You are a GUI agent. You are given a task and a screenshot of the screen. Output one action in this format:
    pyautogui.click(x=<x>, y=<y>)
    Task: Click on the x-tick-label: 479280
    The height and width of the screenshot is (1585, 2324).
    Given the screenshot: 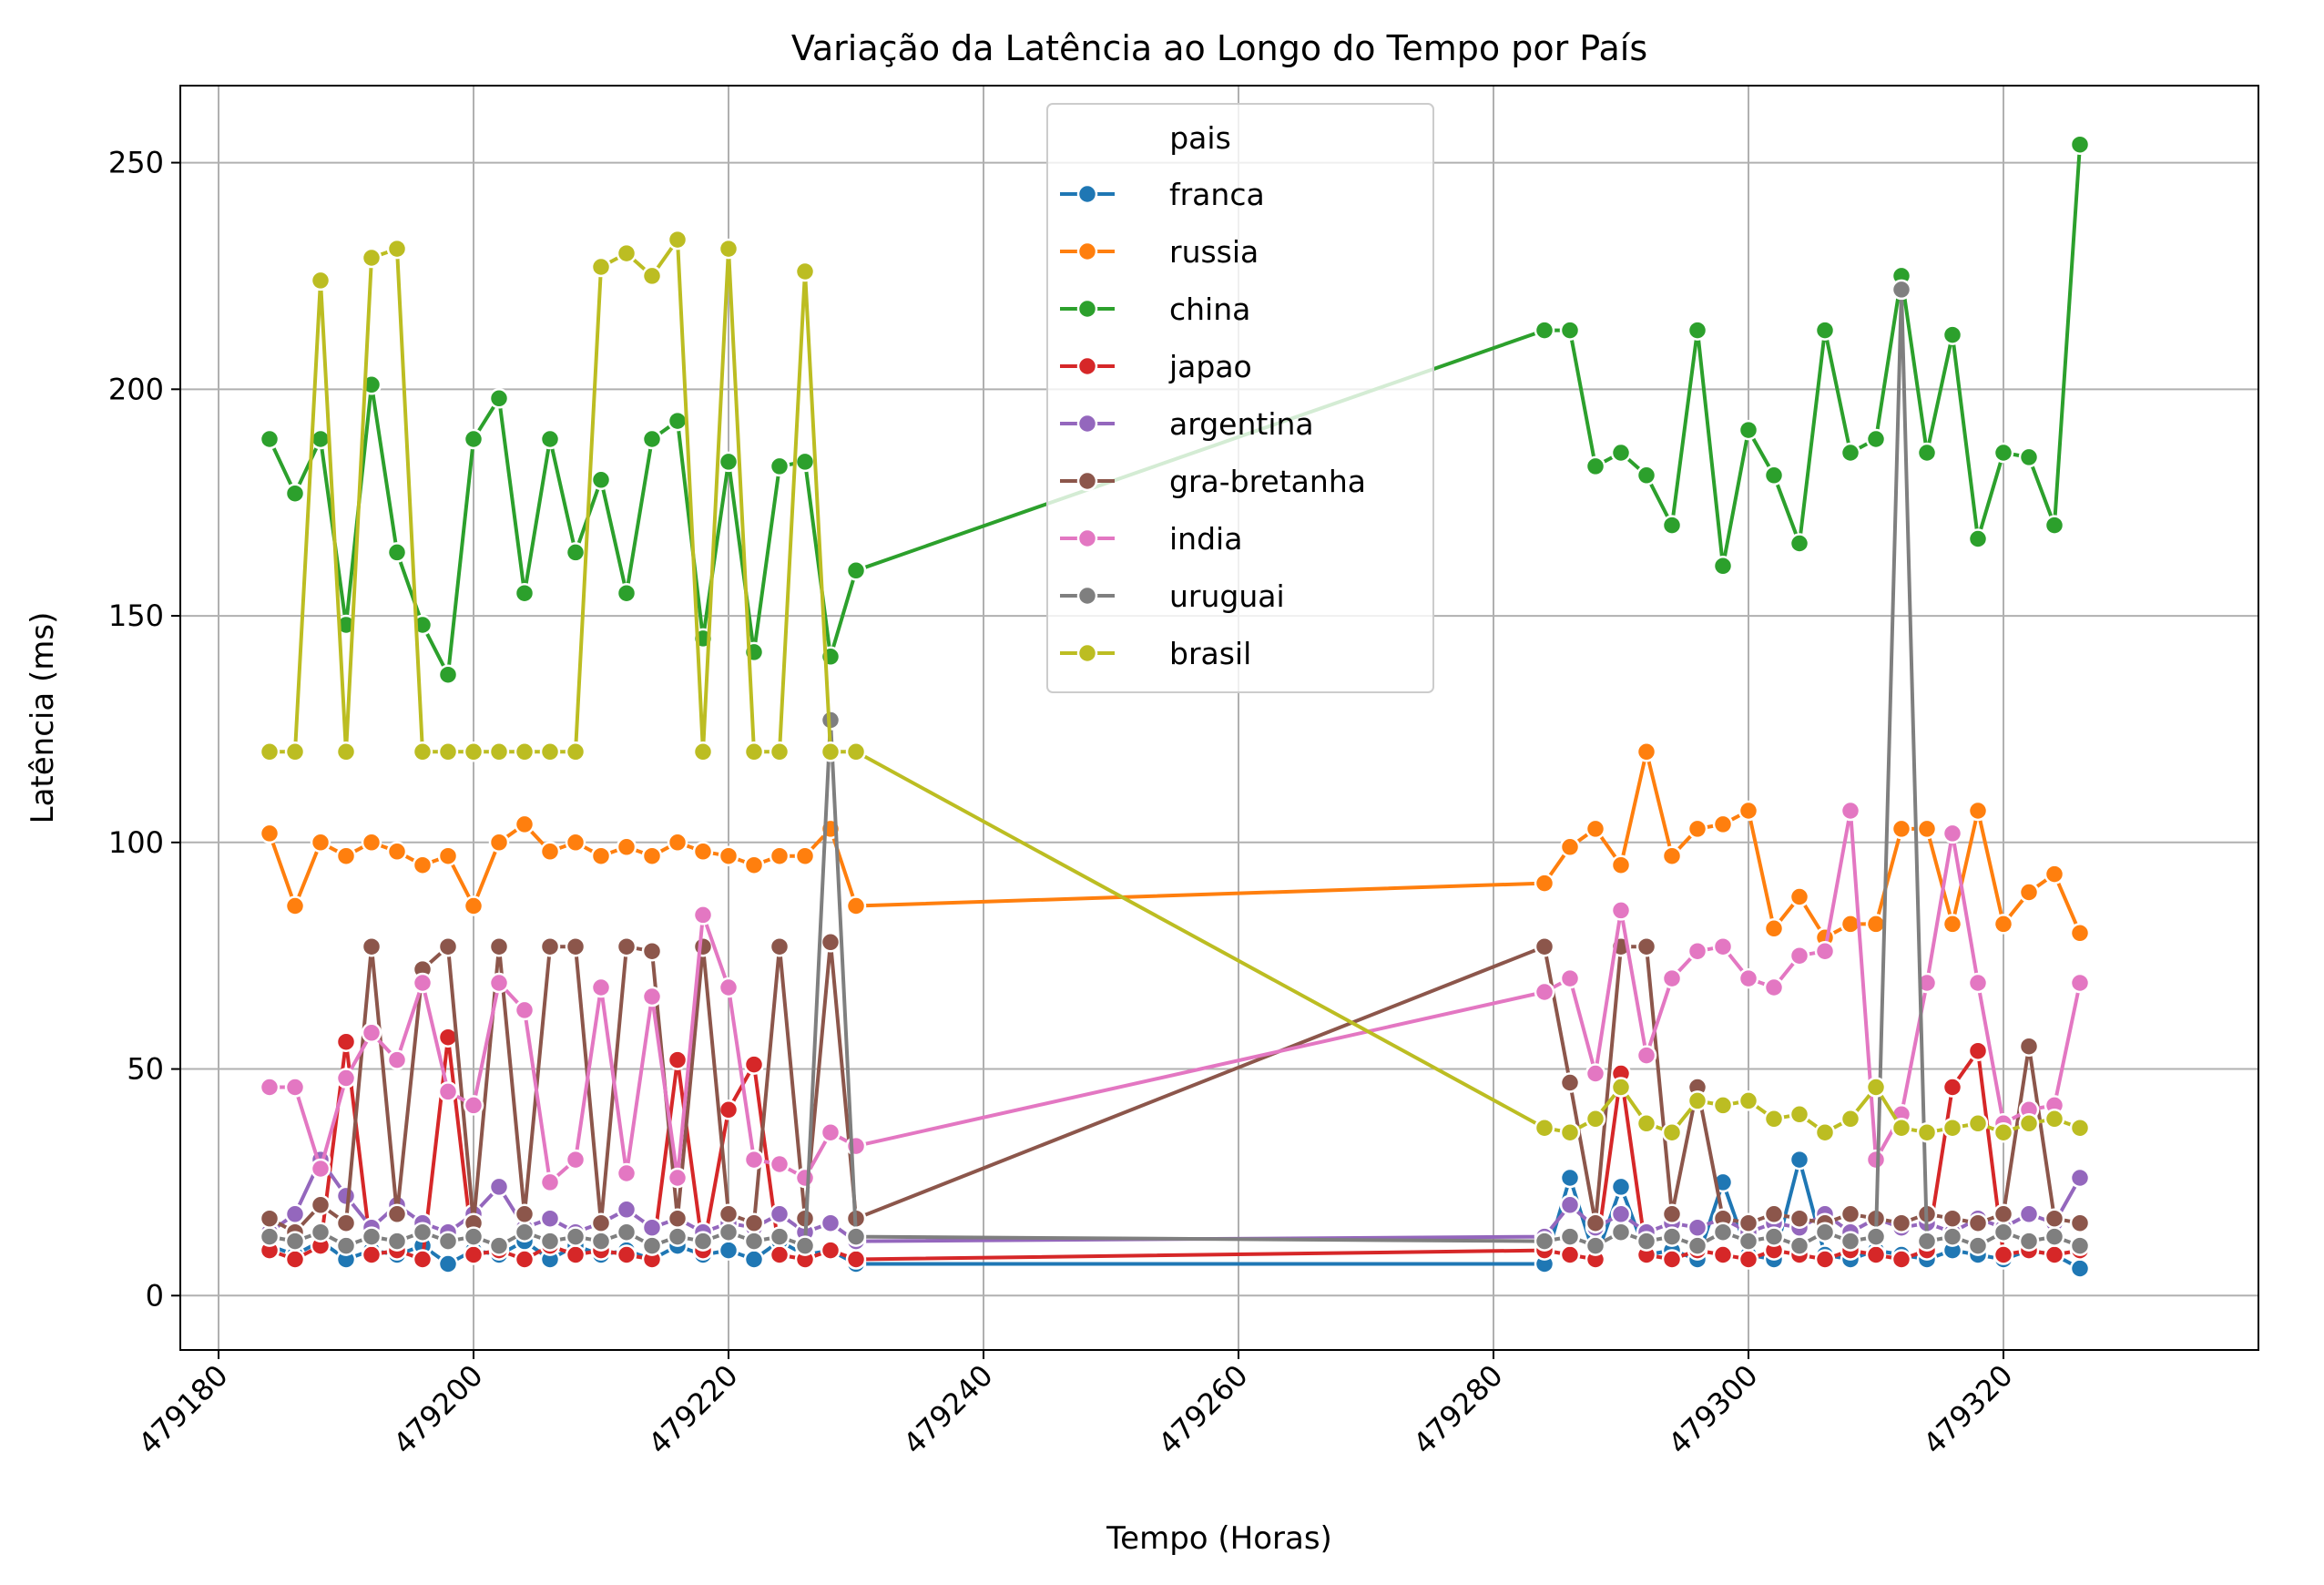 What is the action you would take?
    pyautogui.click(x=1457, y=1410)
    